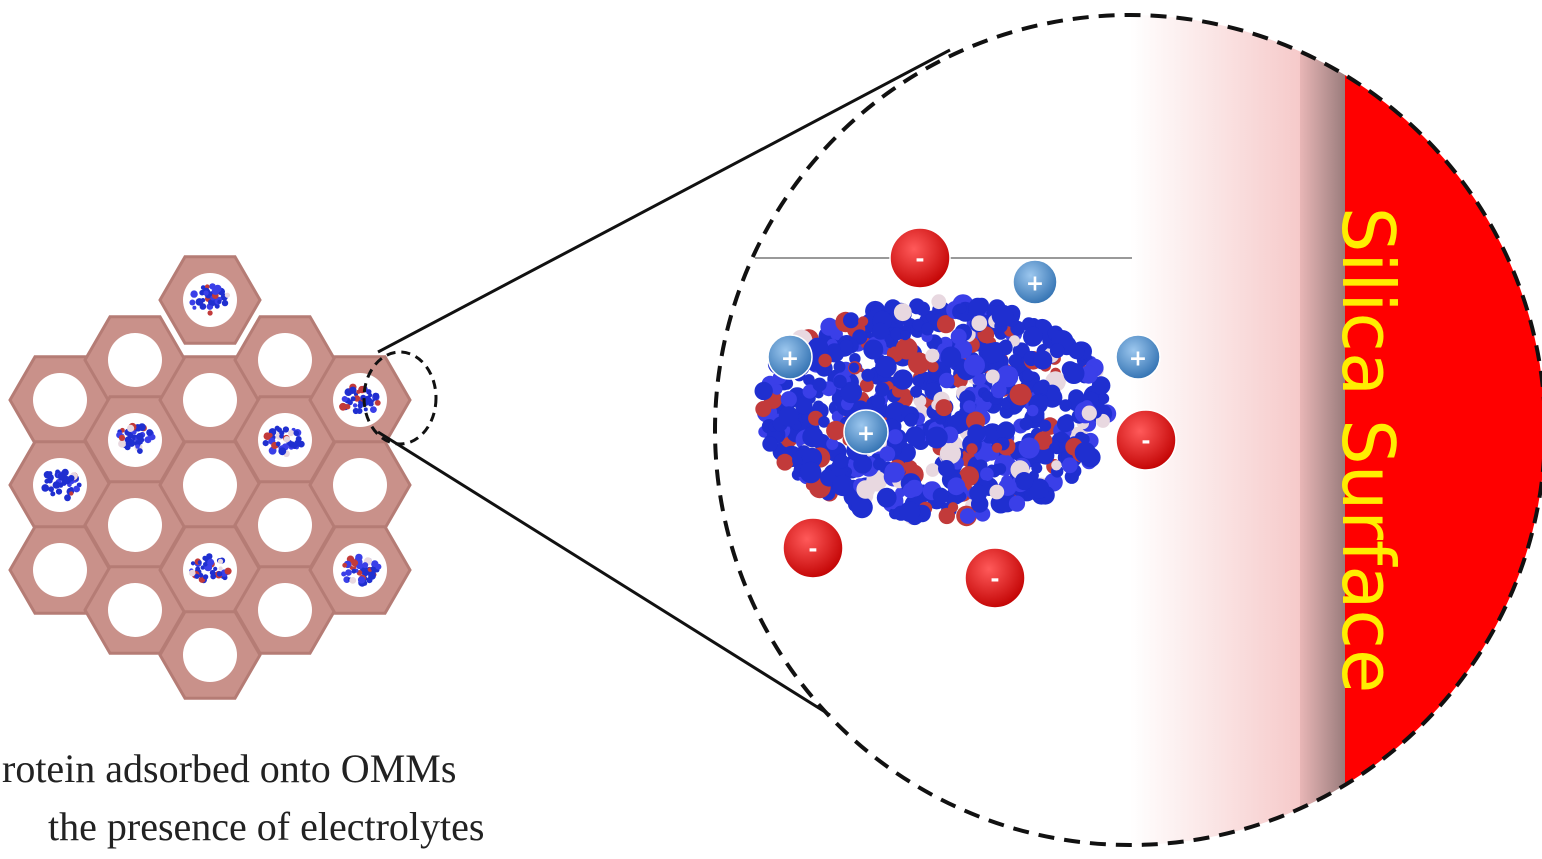 This screenshot has height=859, width=1542. Describe the element at coordinates (210, 477) in the screenshot. I see `mesoporous-grid` at that location.